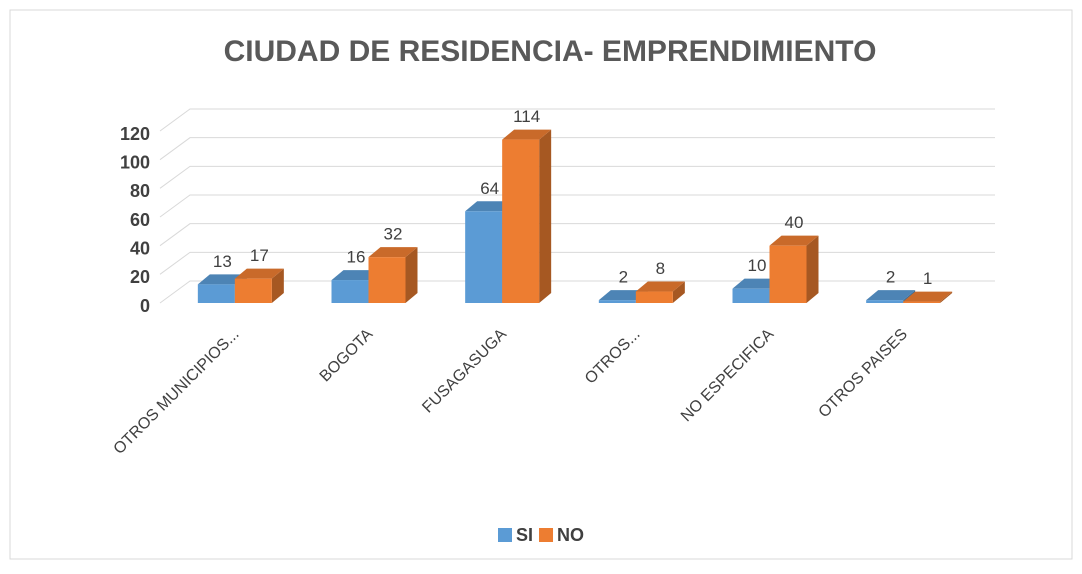 Image resolution: width=1082 pixels, height=574 pixels. Describe the element at coordinates (222, 261) in the screenshot. I see `value-label: 13` at that location.